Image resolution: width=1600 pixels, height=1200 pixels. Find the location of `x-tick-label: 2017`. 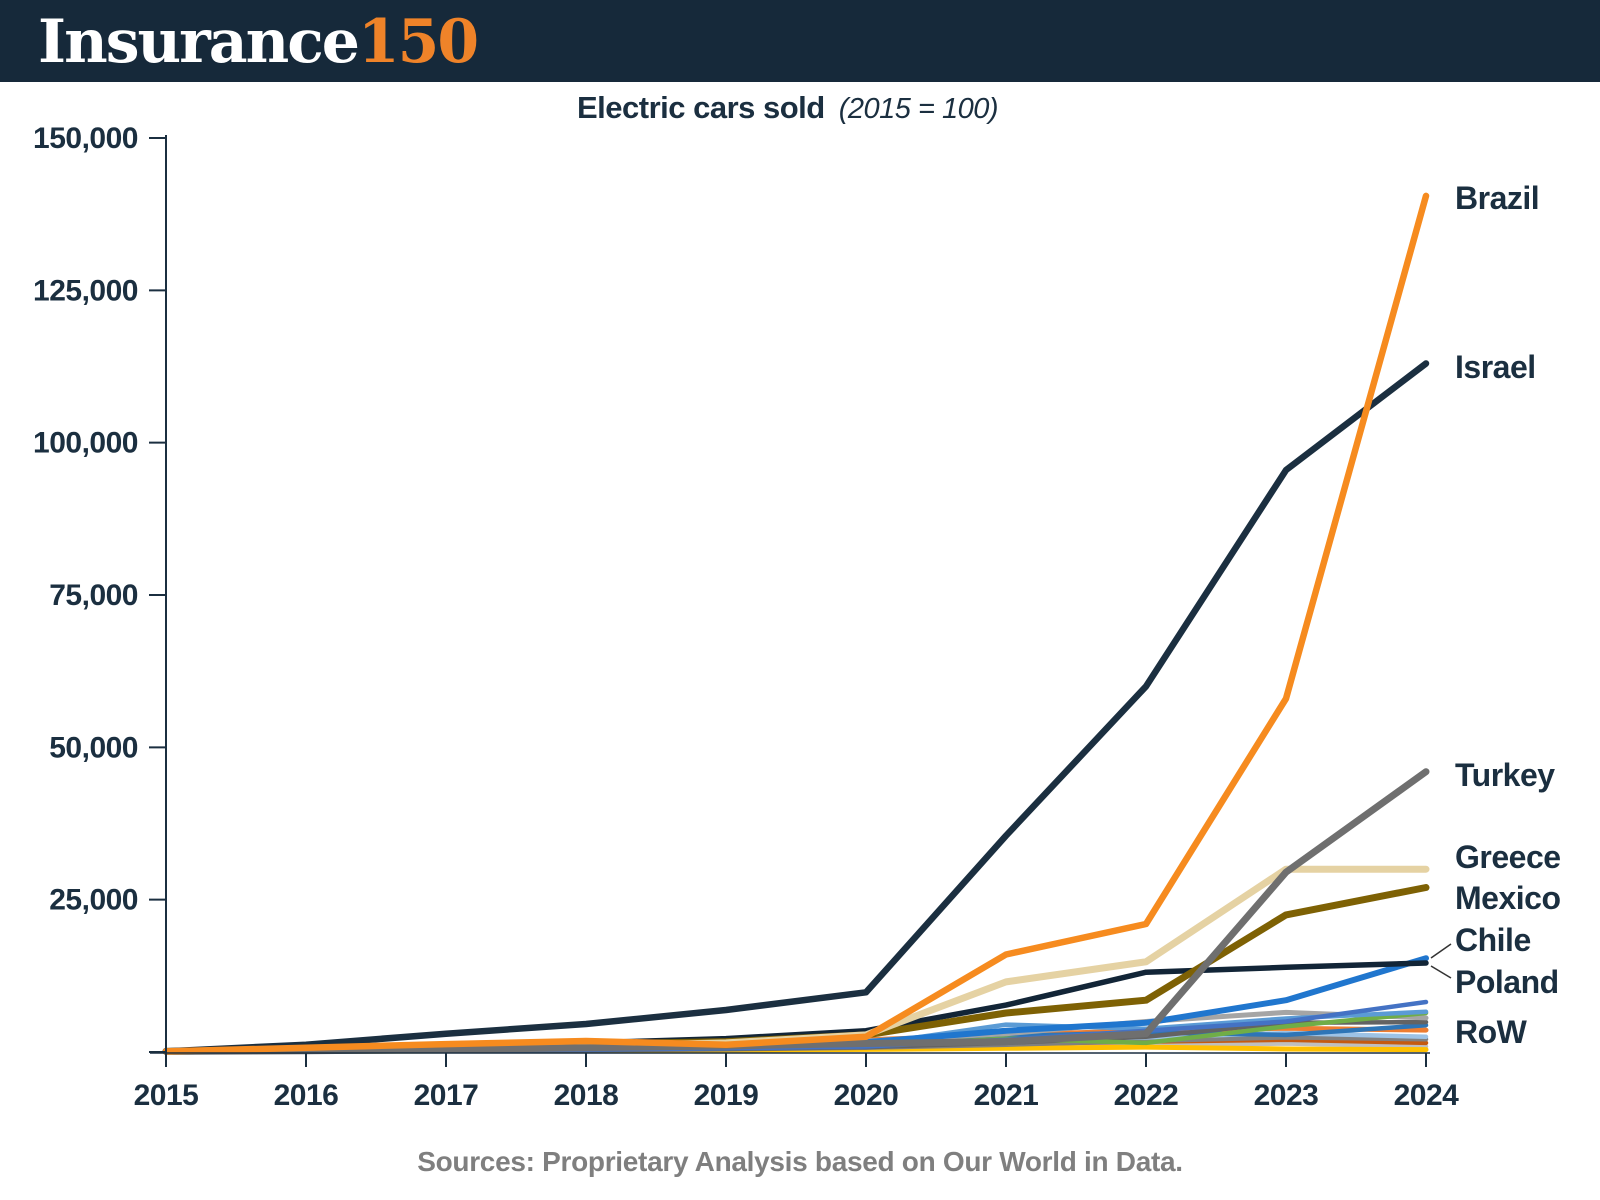

x-tick-label: 2017 is located at coordinates (446, 1095).